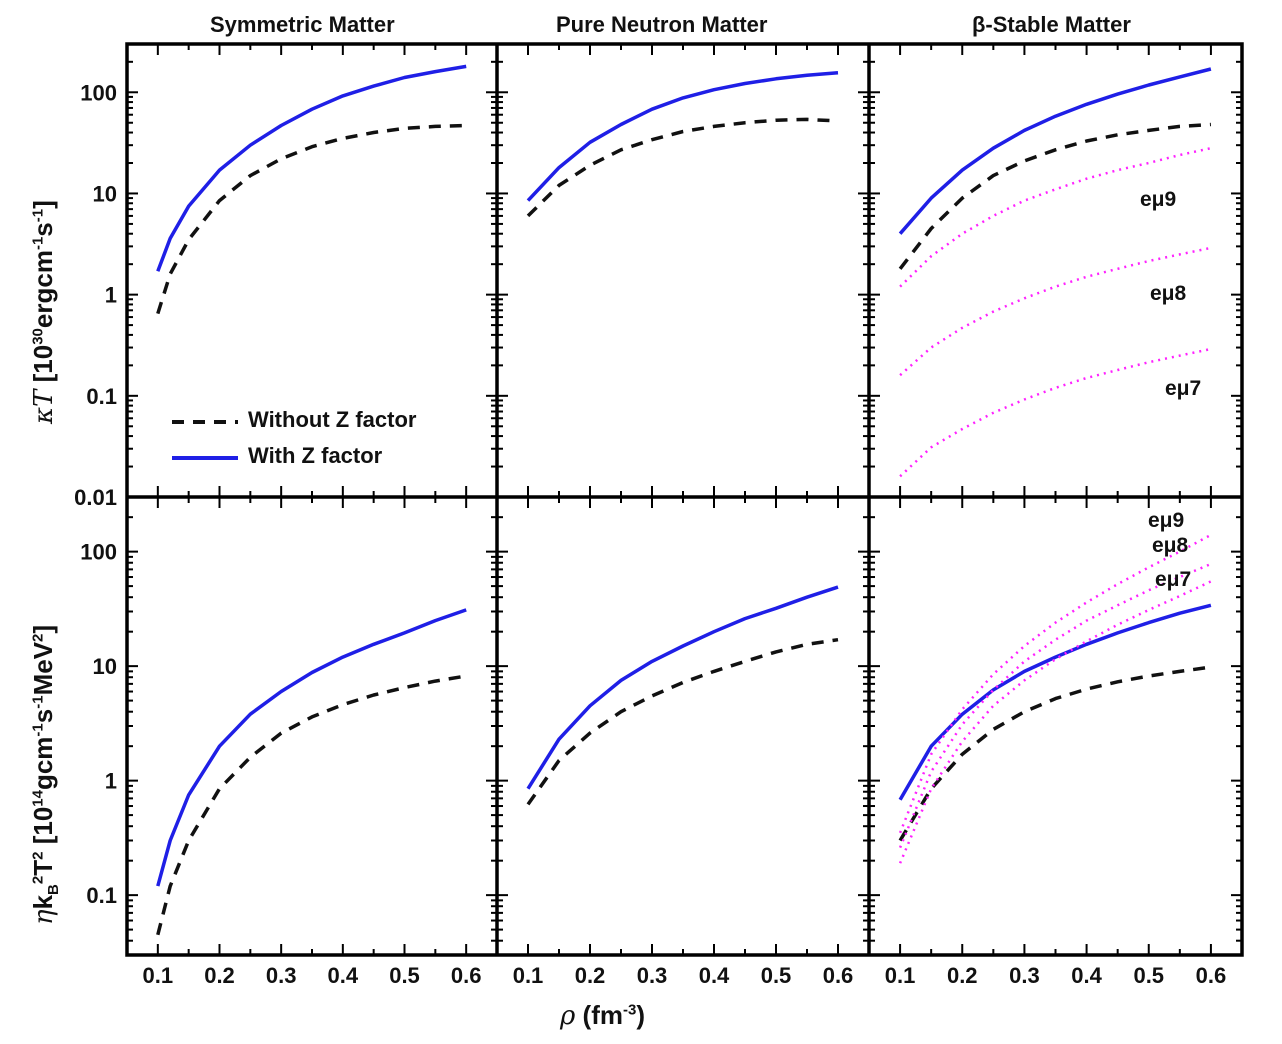 This screenshot has width=1282, height=1044. I want to click on legend-label-with-z: With Z factor, so click(315, 455).